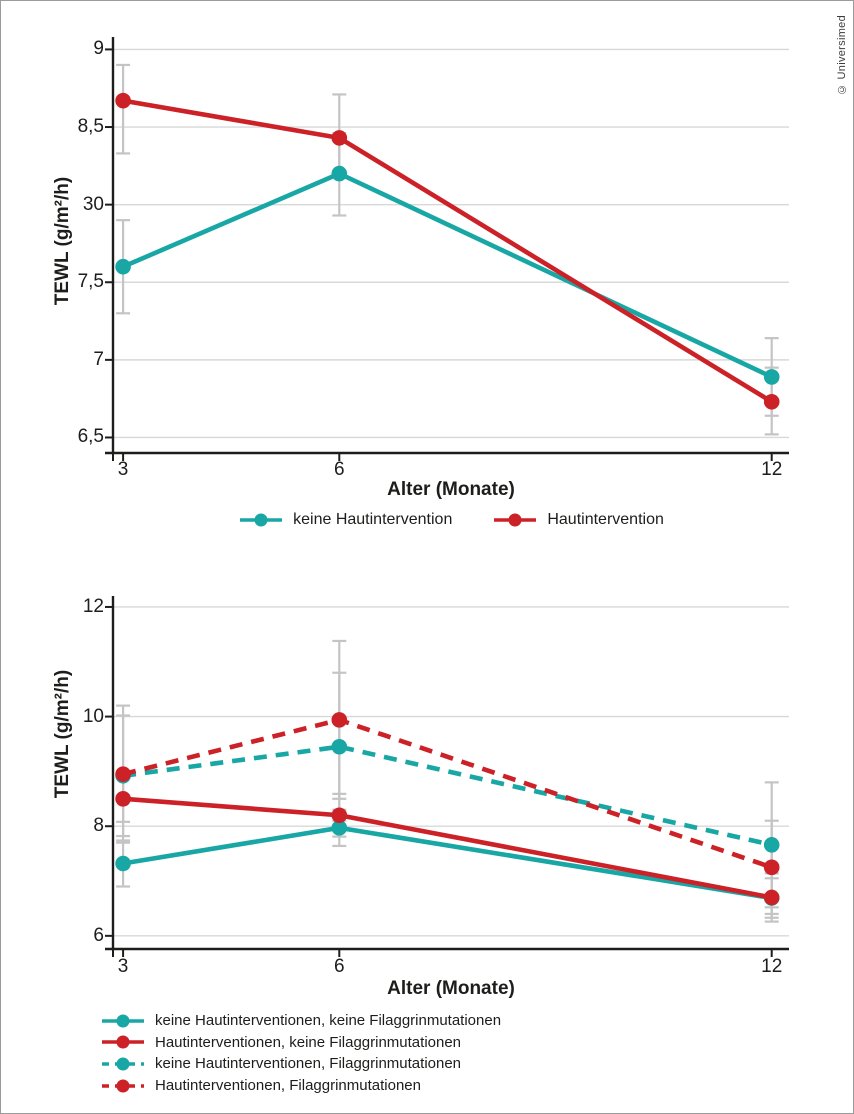  Describe the element at coordinates (62, 734) in the screenshot. I see `y-axis-label-bottom: TEWL (g/m²/h)` at that location.